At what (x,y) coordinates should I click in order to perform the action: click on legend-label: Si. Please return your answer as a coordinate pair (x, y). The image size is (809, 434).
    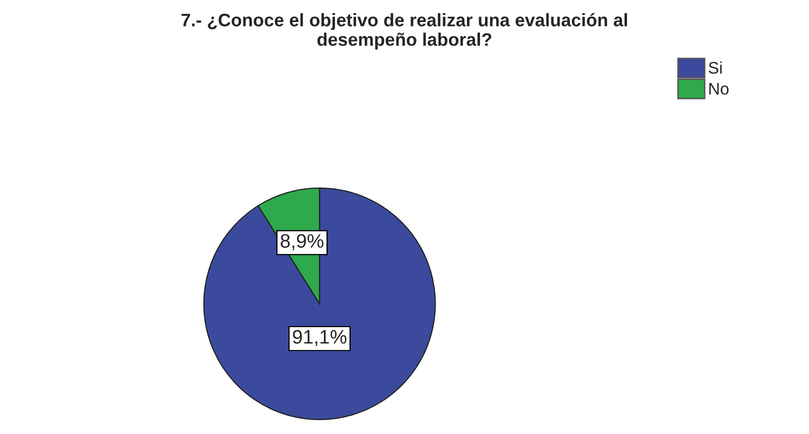
    Looking at the image, I should click on (715, 67).